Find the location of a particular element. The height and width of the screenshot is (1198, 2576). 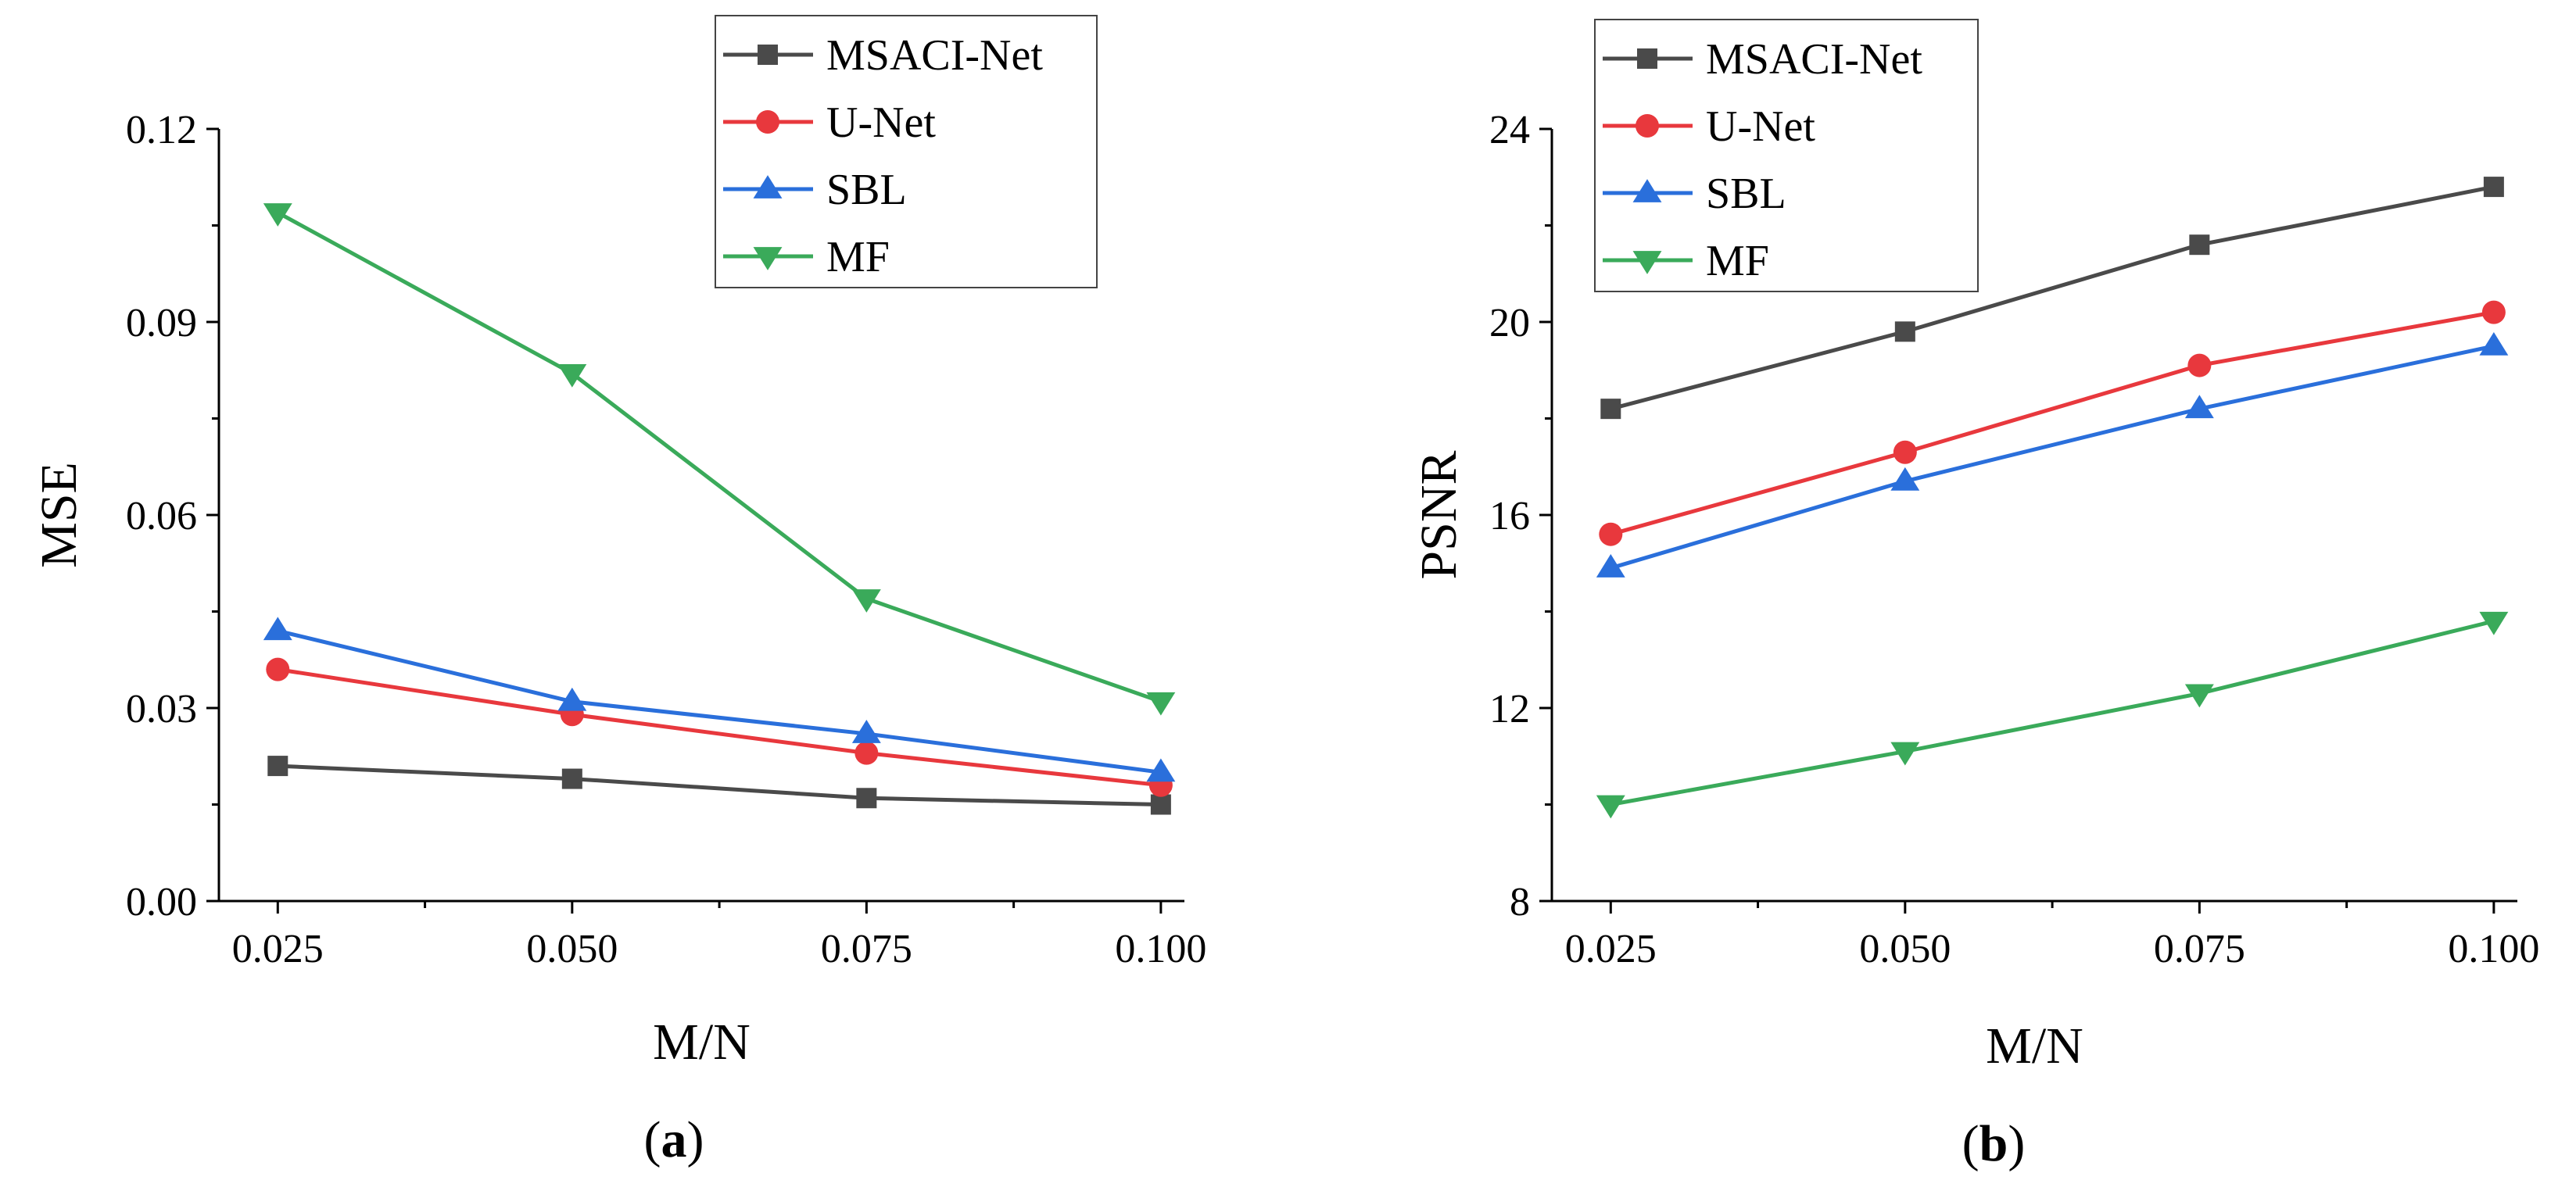

y-axis-title: PSNR is located at coordinates (1438, 514).